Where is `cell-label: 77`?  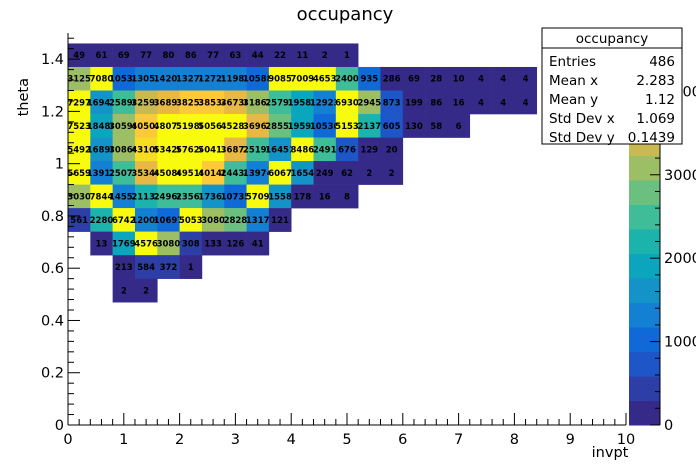 cell-label: 77 is located at coordinates (146, 56).